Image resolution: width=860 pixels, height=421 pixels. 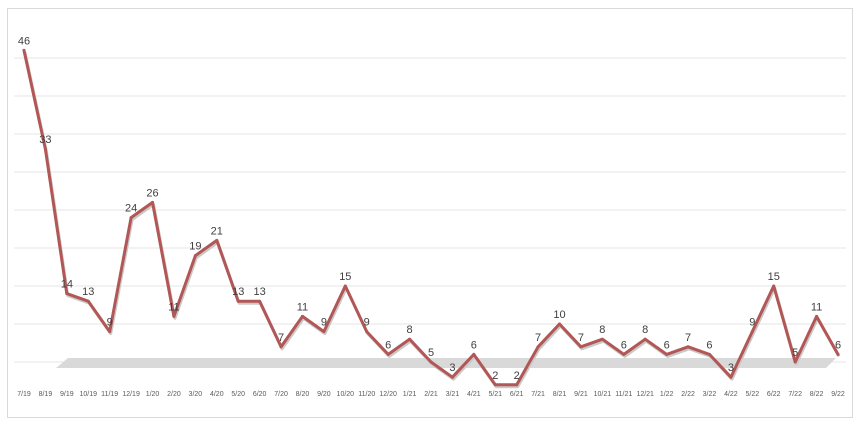 I want to click on data-label: 19, so click(x=195, y=247).